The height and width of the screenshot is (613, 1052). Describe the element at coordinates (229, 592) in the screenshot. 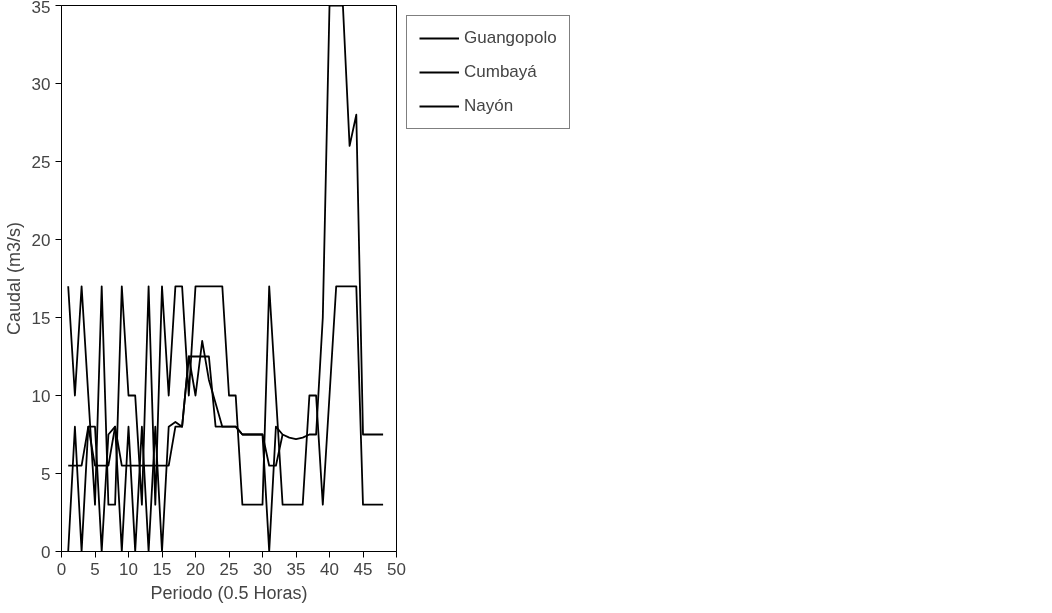

I see `x-axis-title: Periodo (0.5 Horas)` at that location.